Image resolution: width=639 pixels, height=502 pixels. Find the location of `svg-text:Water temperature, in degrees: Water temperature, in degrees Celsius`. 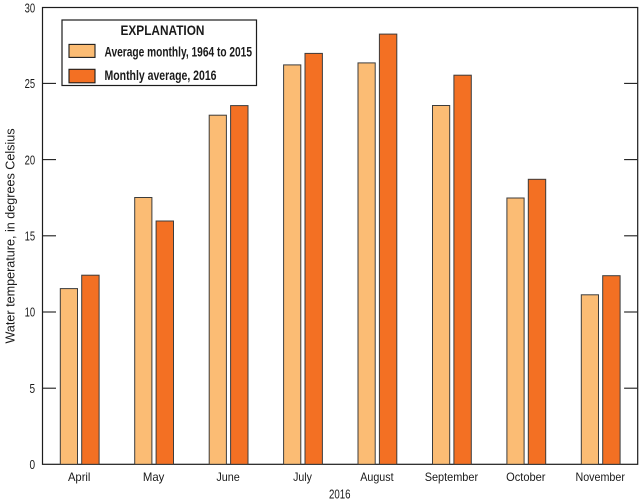

svg-text:Water temperature, in degrees: Water temperature, in degrees Celsius is located at coordinates (10, 235).